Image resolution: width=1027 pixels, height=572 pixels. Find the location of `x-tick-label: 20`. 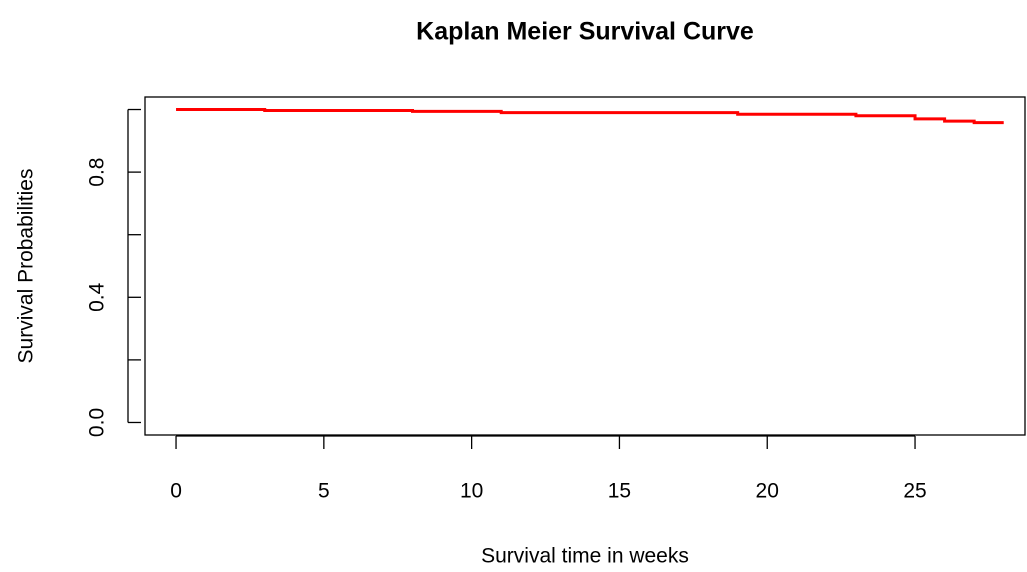

x-tick-label: 20 is located at coordinates (767, 491).